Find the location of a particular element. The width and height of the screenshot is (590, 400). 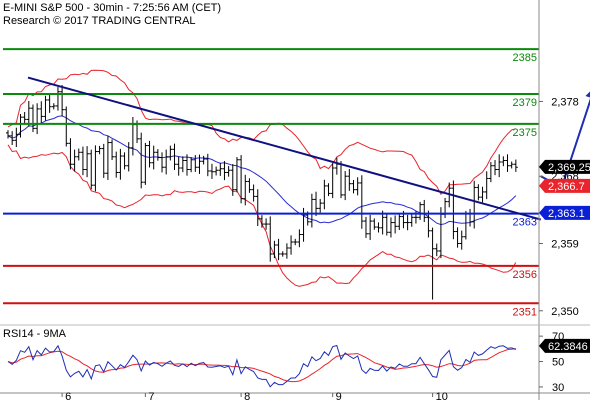

rsi-current-badge: 62.3846 is located at coordinates (564, 345).